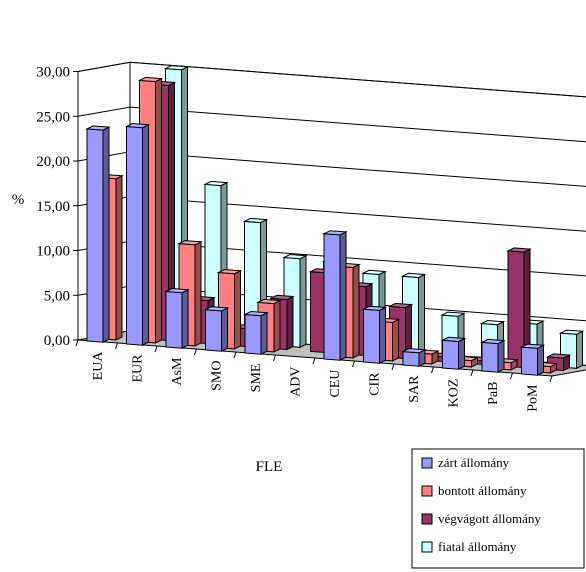 The image size is (586, 572). Describe the element at coordinates (335, 384) in the screenshot. I see `x-tick-label: CEU` at that location.